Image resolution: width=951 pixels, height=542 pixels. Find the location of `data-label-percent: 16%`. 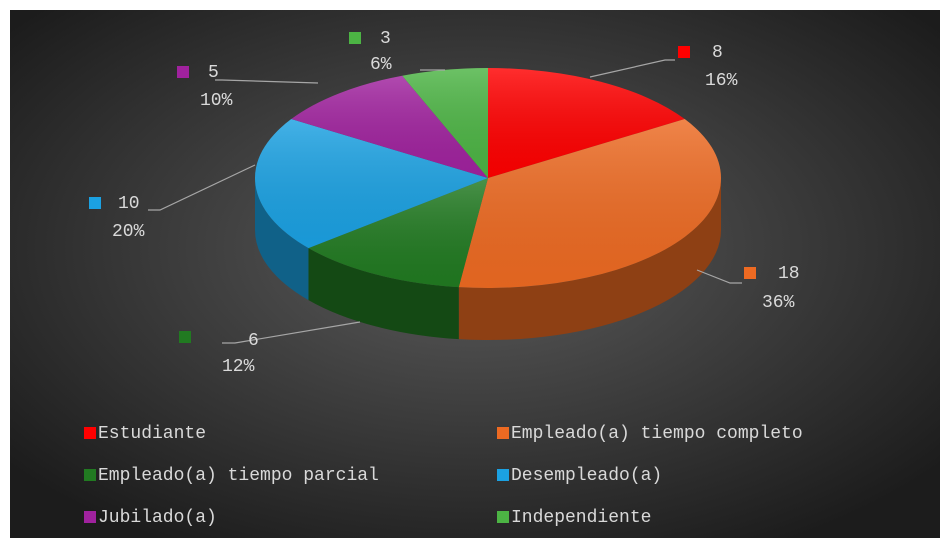

data-label-percent: 16% is located at coordinates (721, 81).